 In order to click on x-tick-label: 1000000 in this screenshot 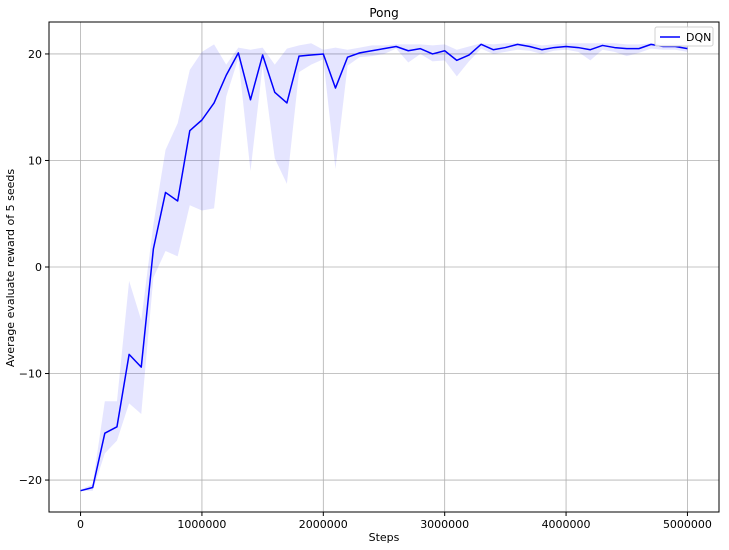, I will do `click(201, 524)`.